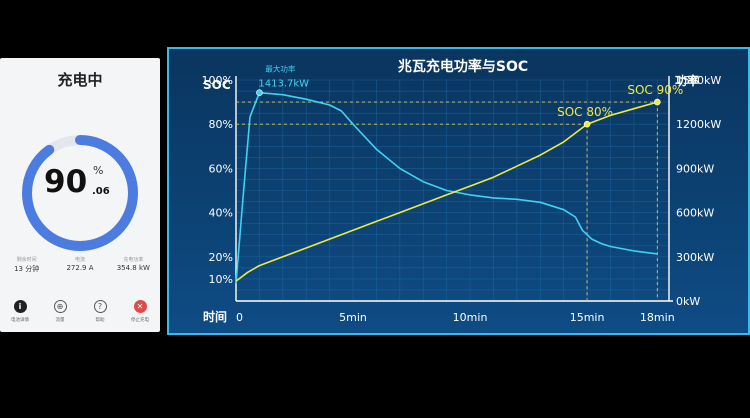 The width and height of the screenshot is (750, 418). Describe the element at coordinates (470, 317) in the screenshot. I see `x-tick-label: 10min` at that location.